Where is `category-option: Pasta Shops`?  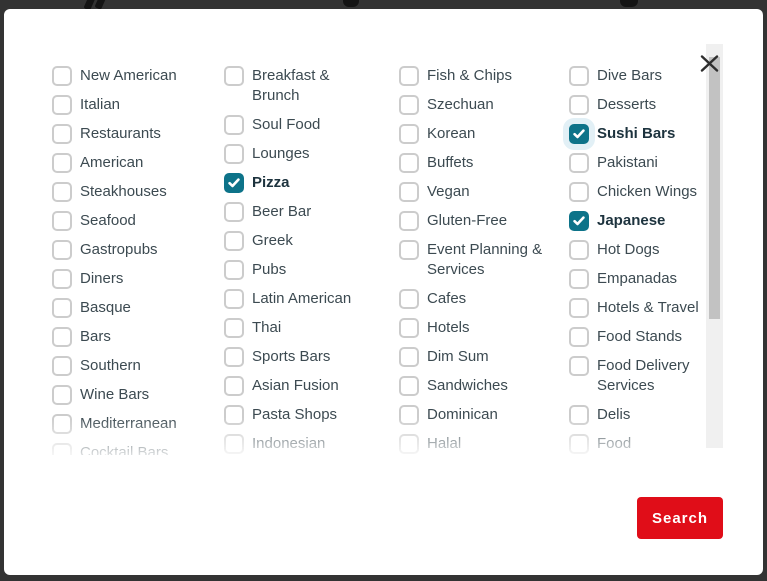 category-option: Pasta Shops is located at coordinates (311, 415).